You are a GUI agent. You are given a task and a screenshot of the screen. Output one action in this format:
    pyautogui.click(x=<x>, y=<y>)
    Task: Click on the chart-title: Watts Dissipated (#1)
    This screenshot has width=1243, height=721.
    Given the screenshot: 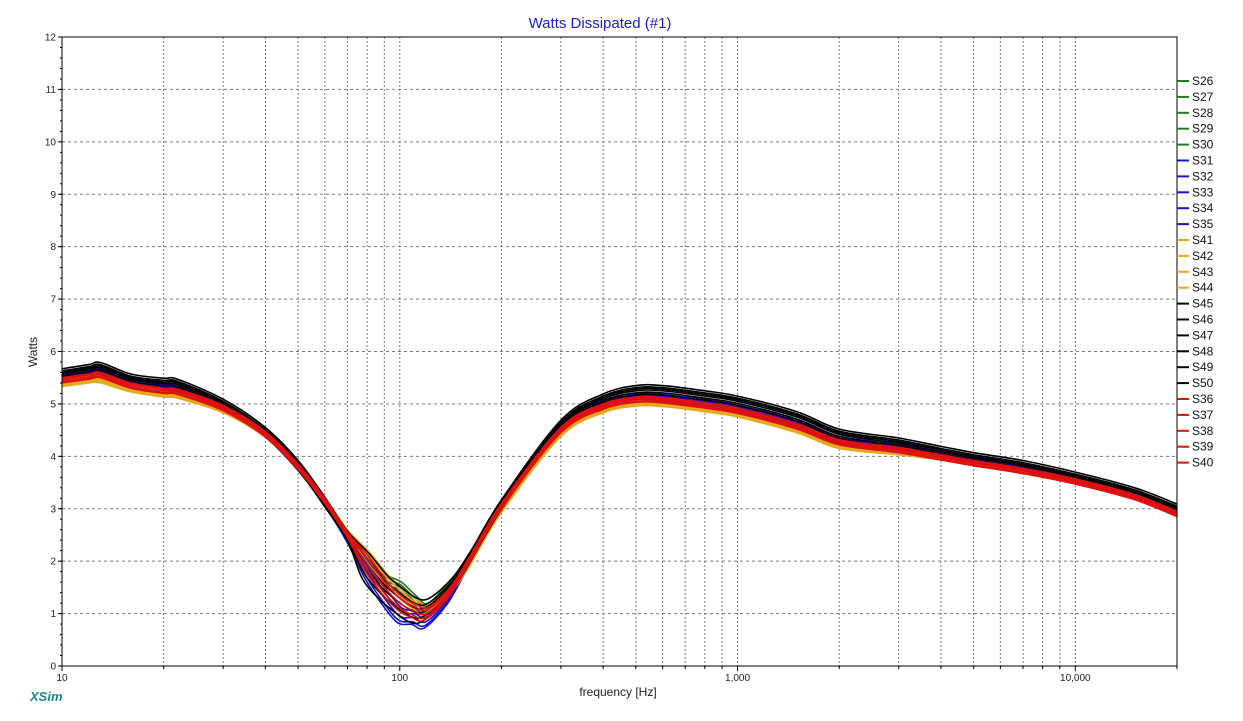 What is the action you would take?
    pyautogui.click(x=600, y=23)
    